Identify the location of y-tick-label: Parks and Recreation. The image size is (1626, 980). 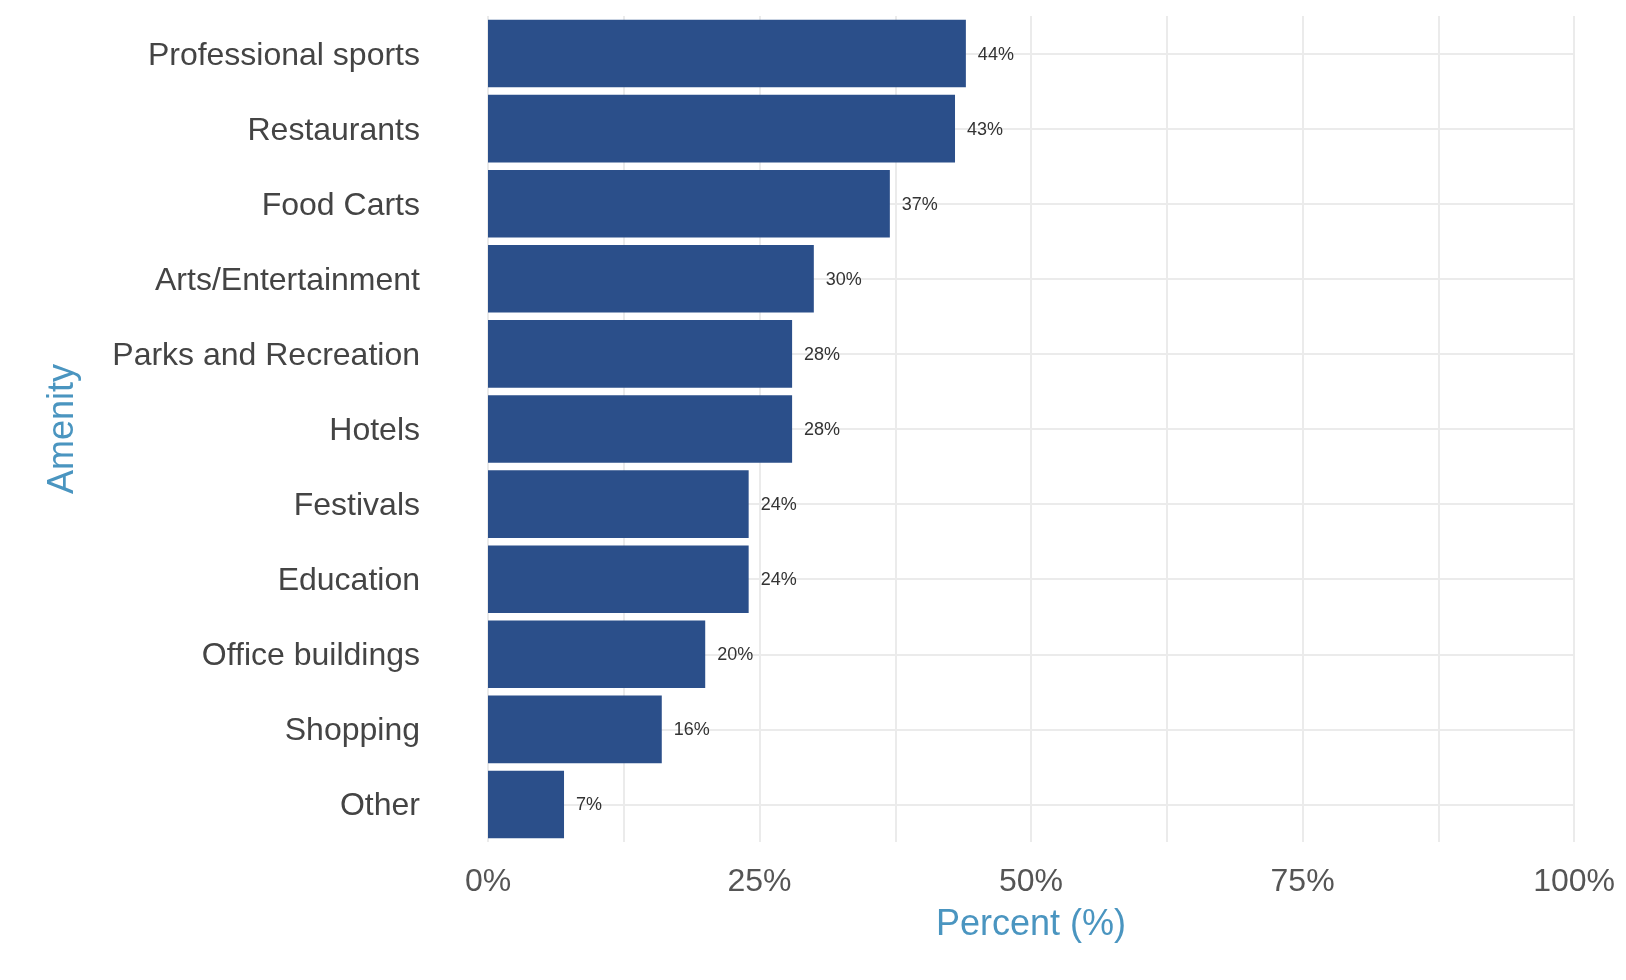
(266, 353).